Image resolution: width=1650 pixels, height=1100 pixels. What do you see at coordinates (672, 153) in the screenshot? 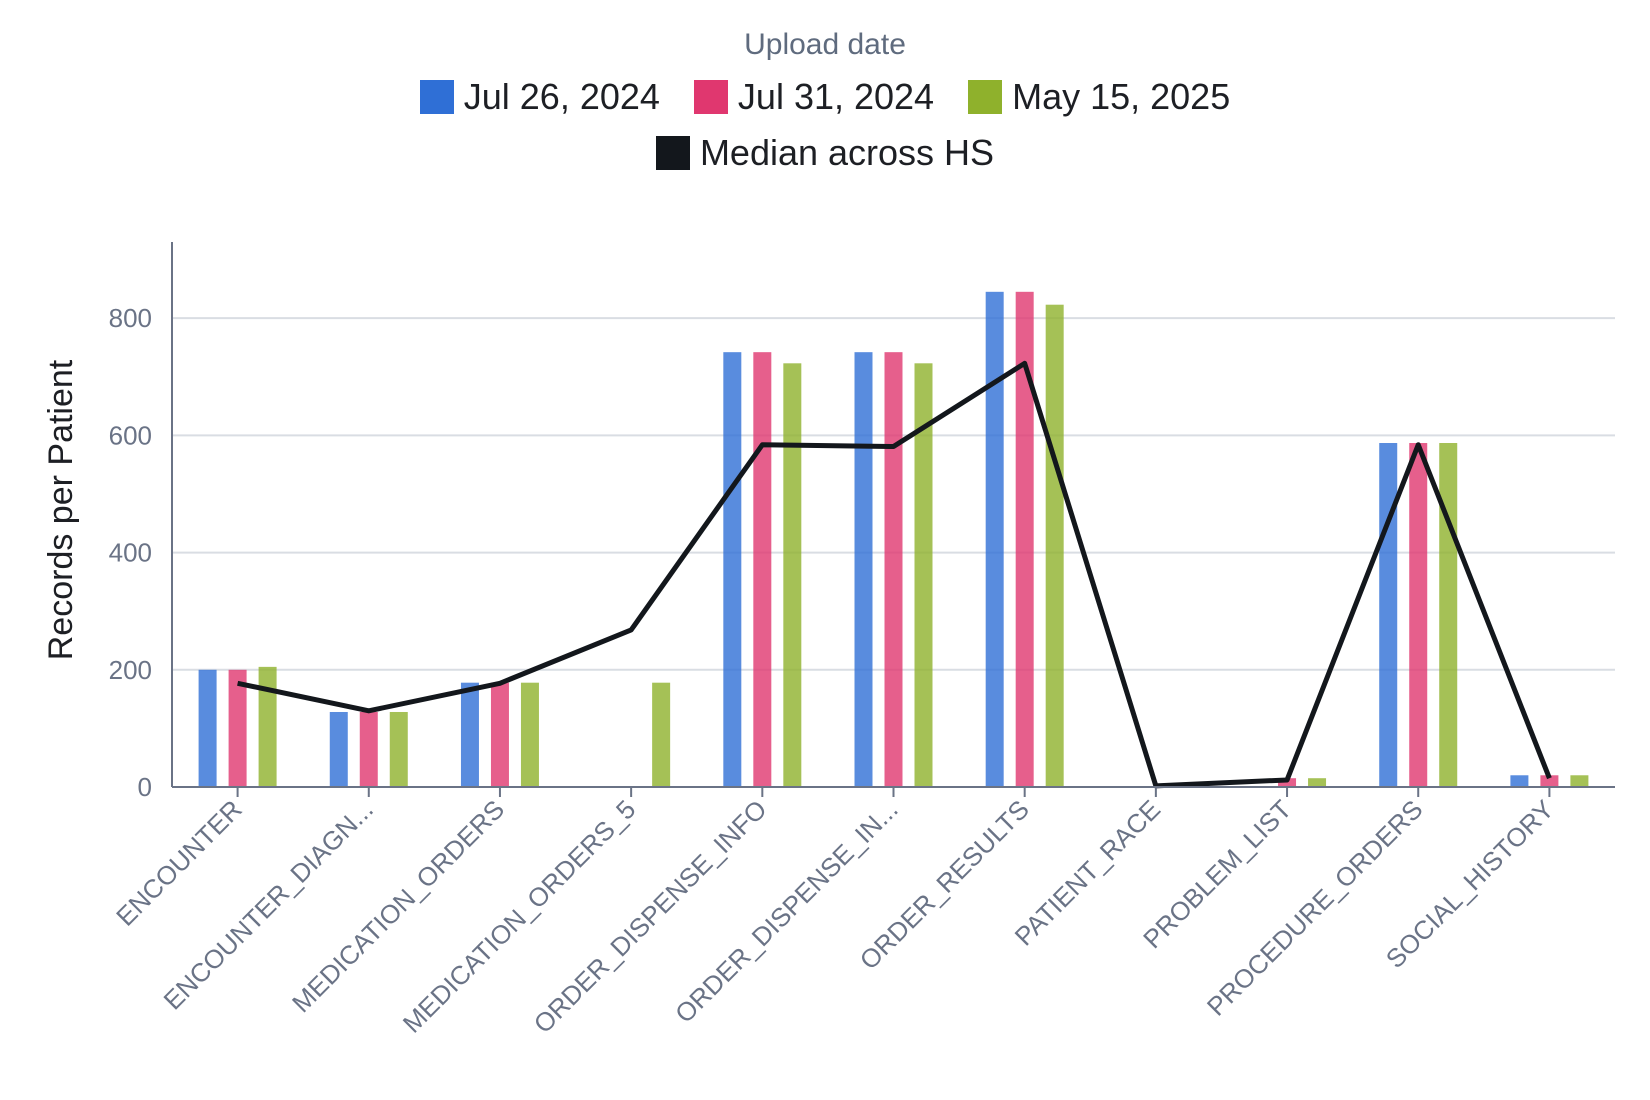
I see `legend-swatch-median` at bounding box center [672, 153].